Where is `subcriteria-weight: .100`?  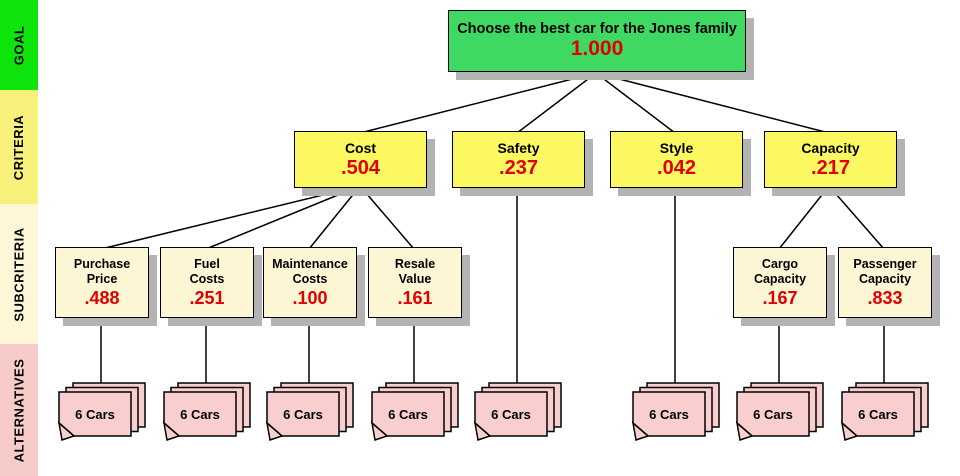 subcriteria-weight: .100 is located at coordinates (310, 297).